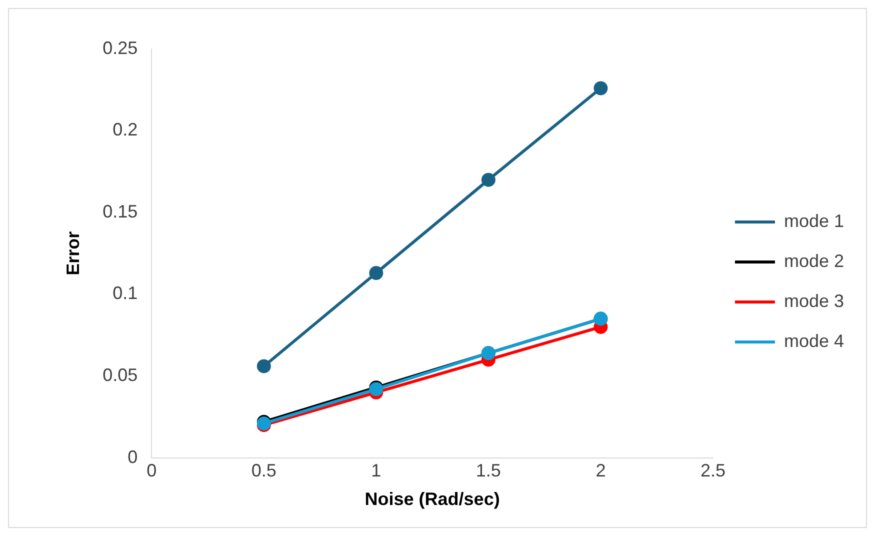 This screenshot has width=877, height=538. What do you see at coordinates (72, 253) in the screenshot?
I see `y-axis-title: Error` at bounding box center [72, 253].